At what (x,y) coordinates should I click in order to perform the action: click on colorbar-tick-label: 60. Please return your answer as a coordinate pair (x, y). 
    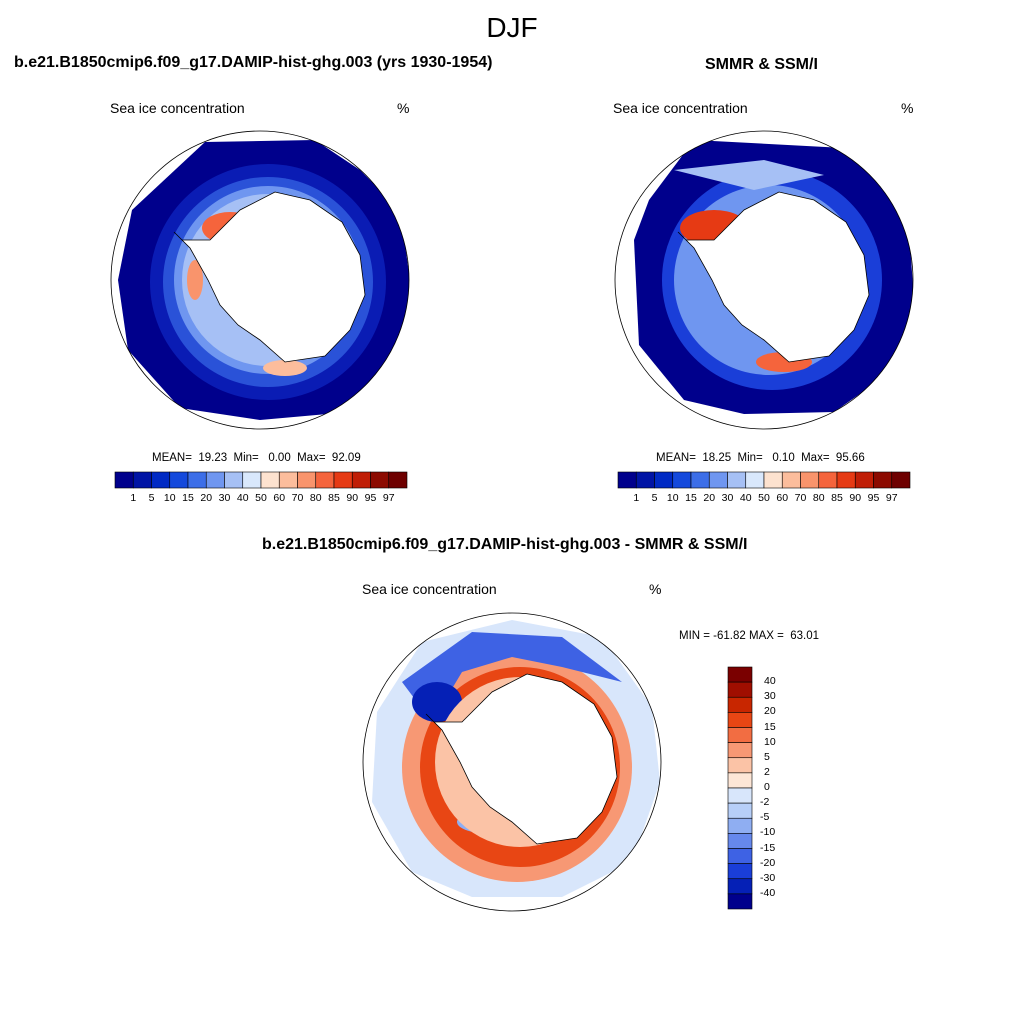
    Looking at the image, I should click on (782, 498).